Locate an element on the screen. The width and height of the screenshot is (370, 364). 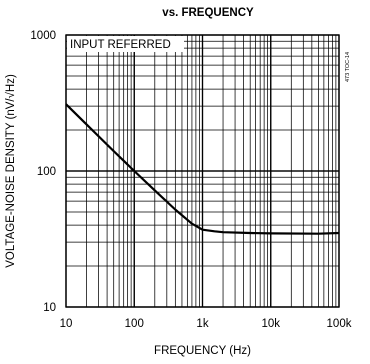
annotation-background is located at coordinates (125, 44).